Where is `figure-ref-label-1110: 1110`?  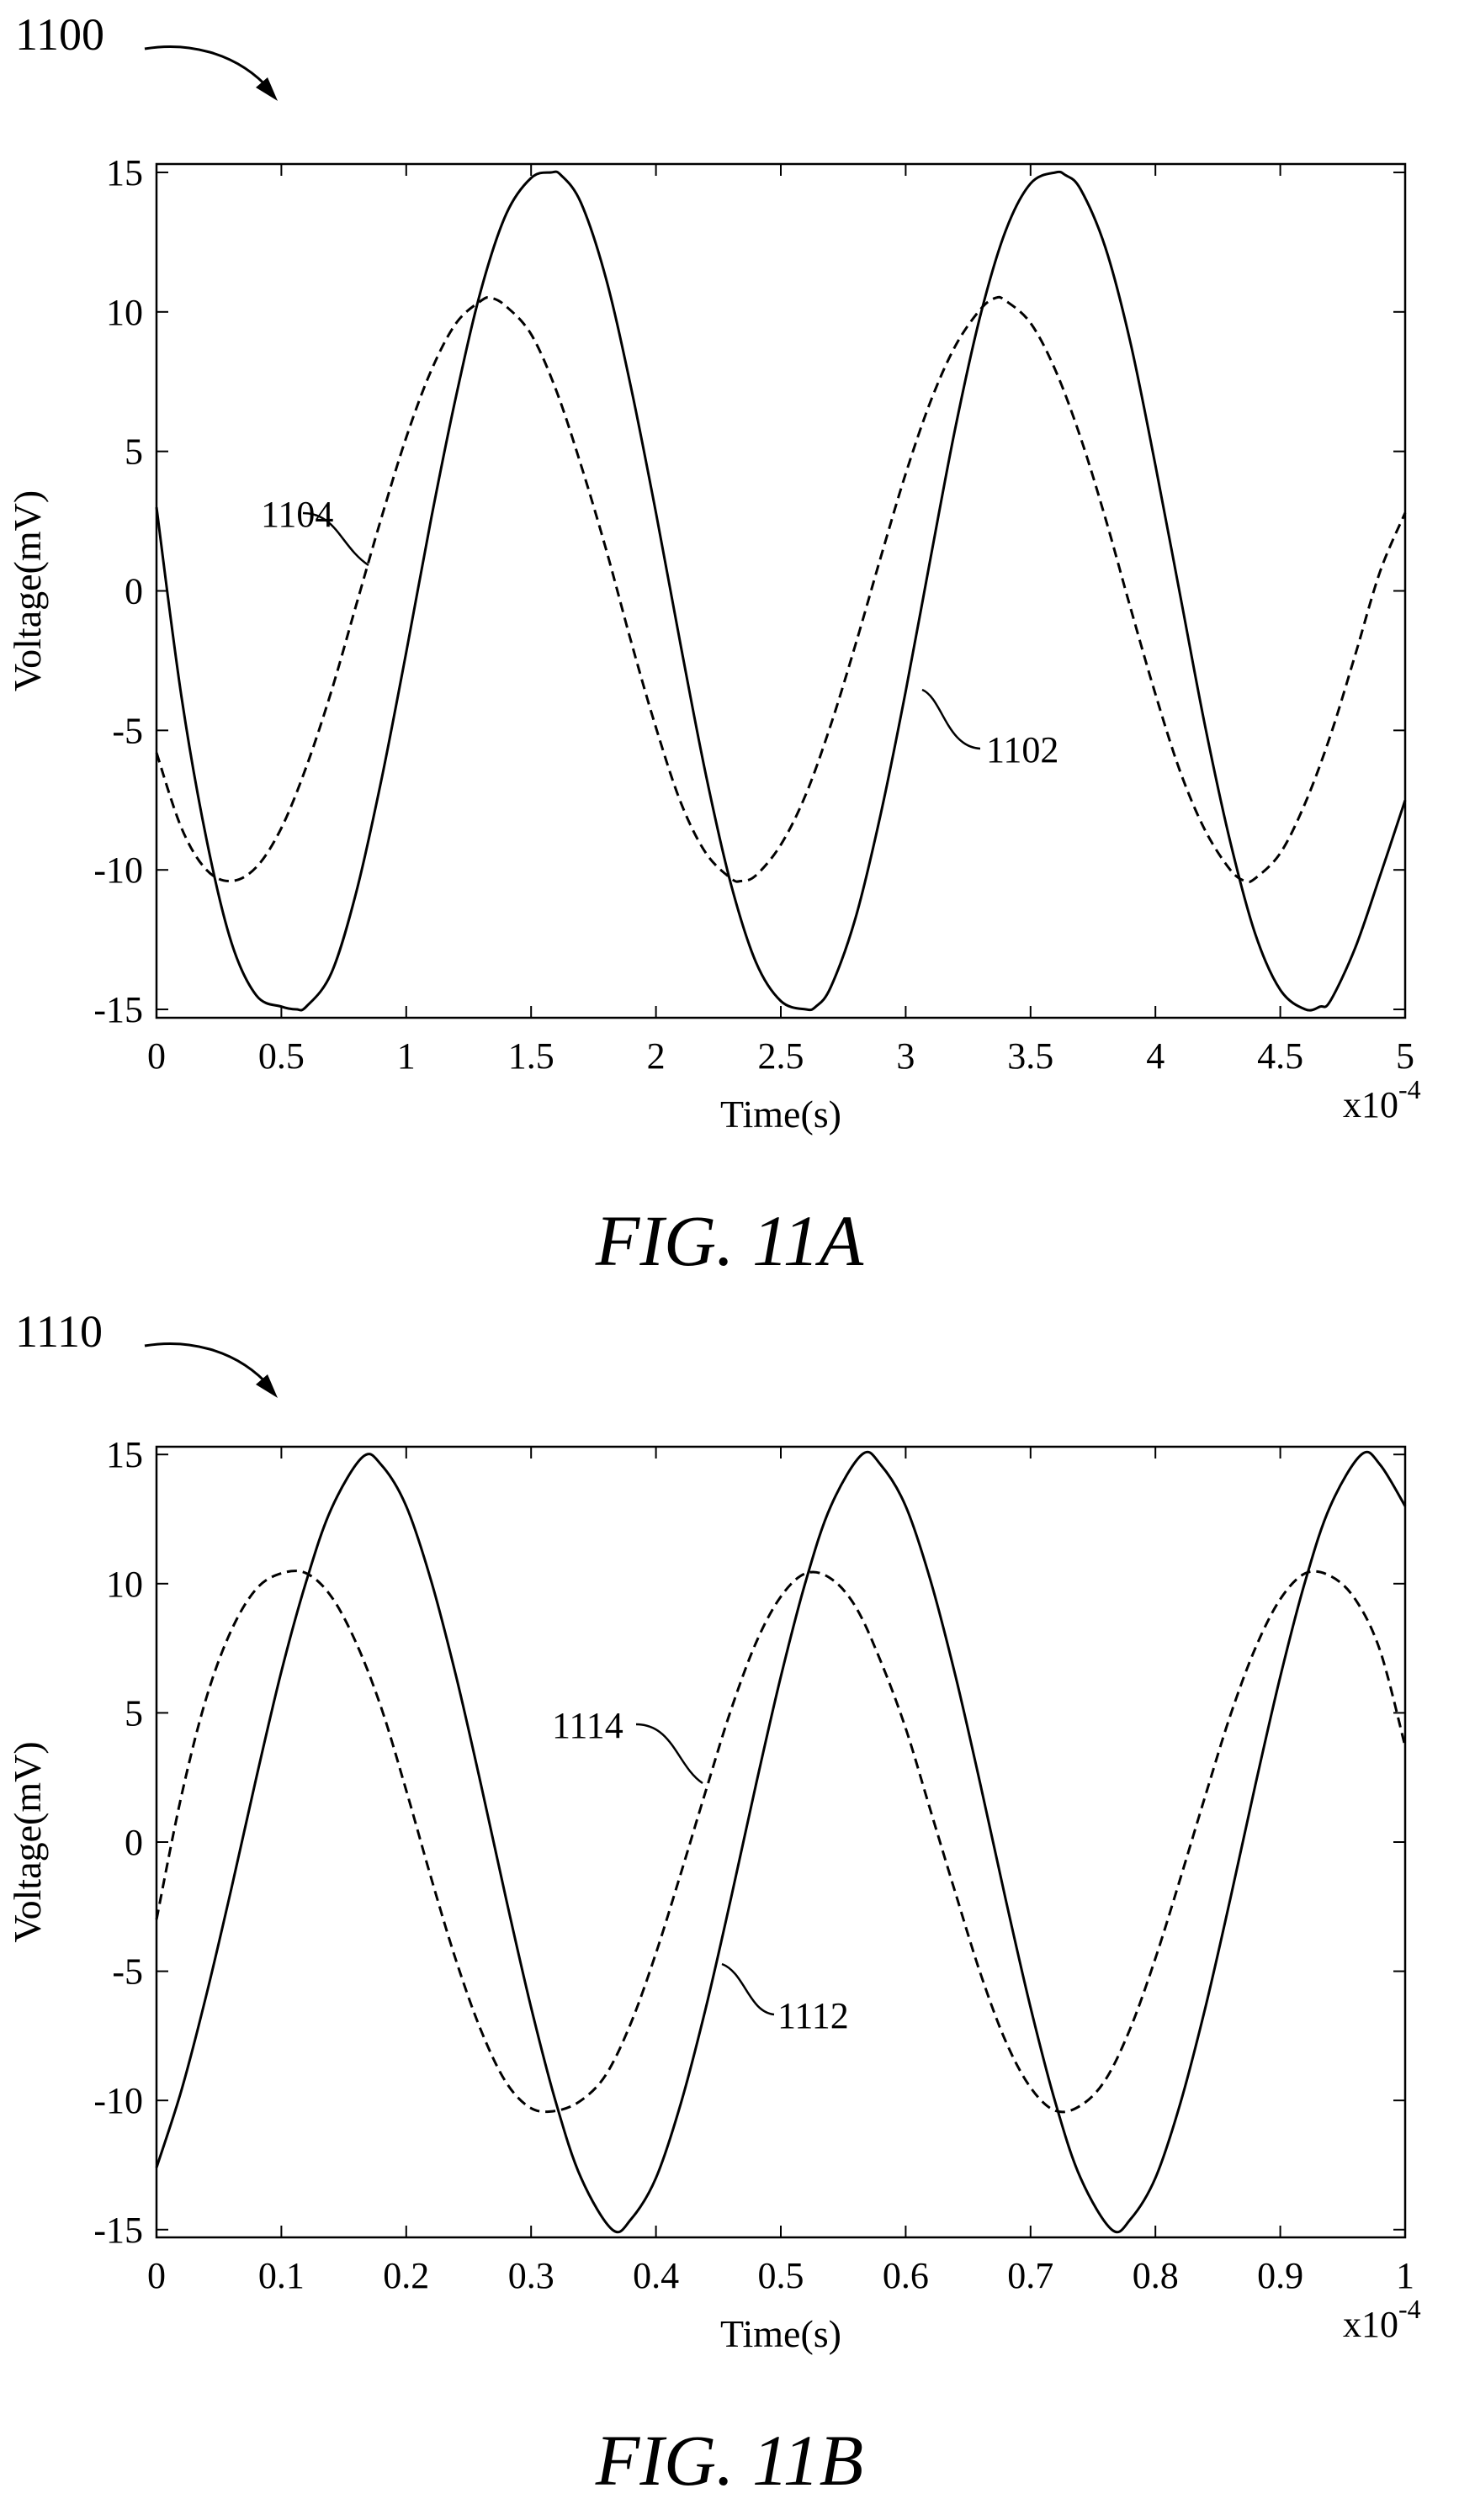 figure-ref-label-1110: 1110 is located at coordinates (59, 1331).